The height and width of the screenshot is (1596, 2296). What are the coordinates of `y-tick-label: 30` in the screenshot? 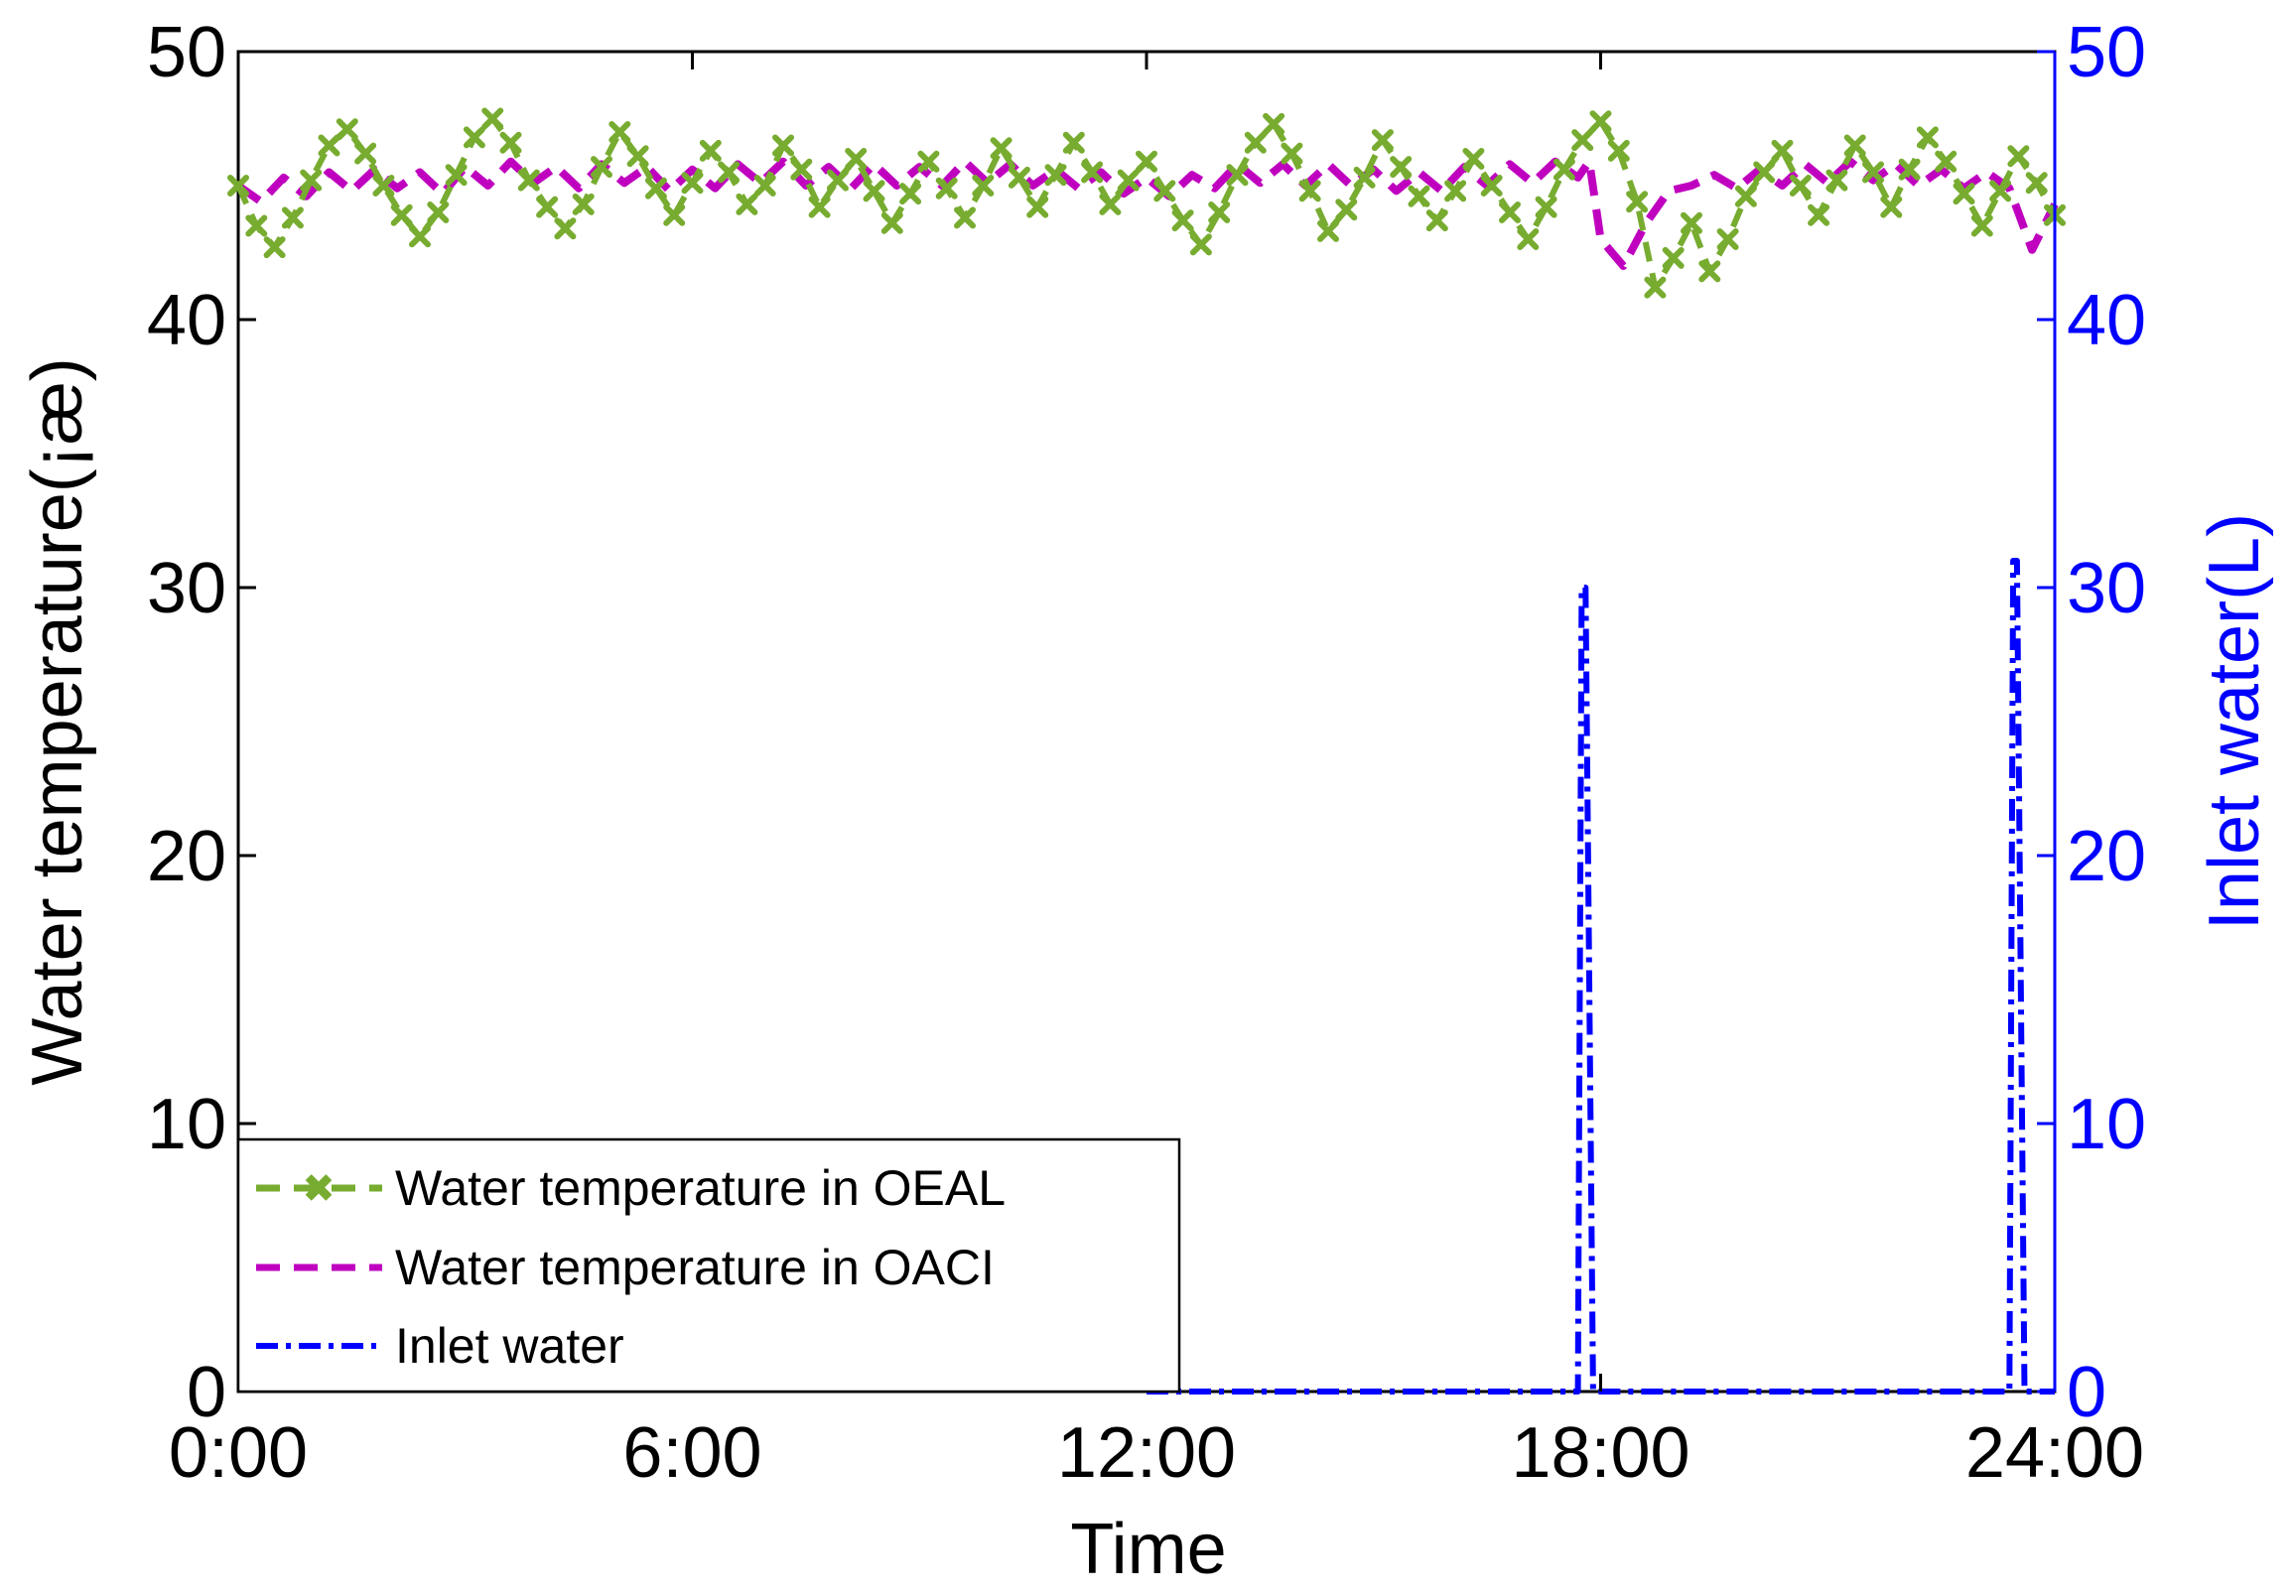 It's located at (187, 589).